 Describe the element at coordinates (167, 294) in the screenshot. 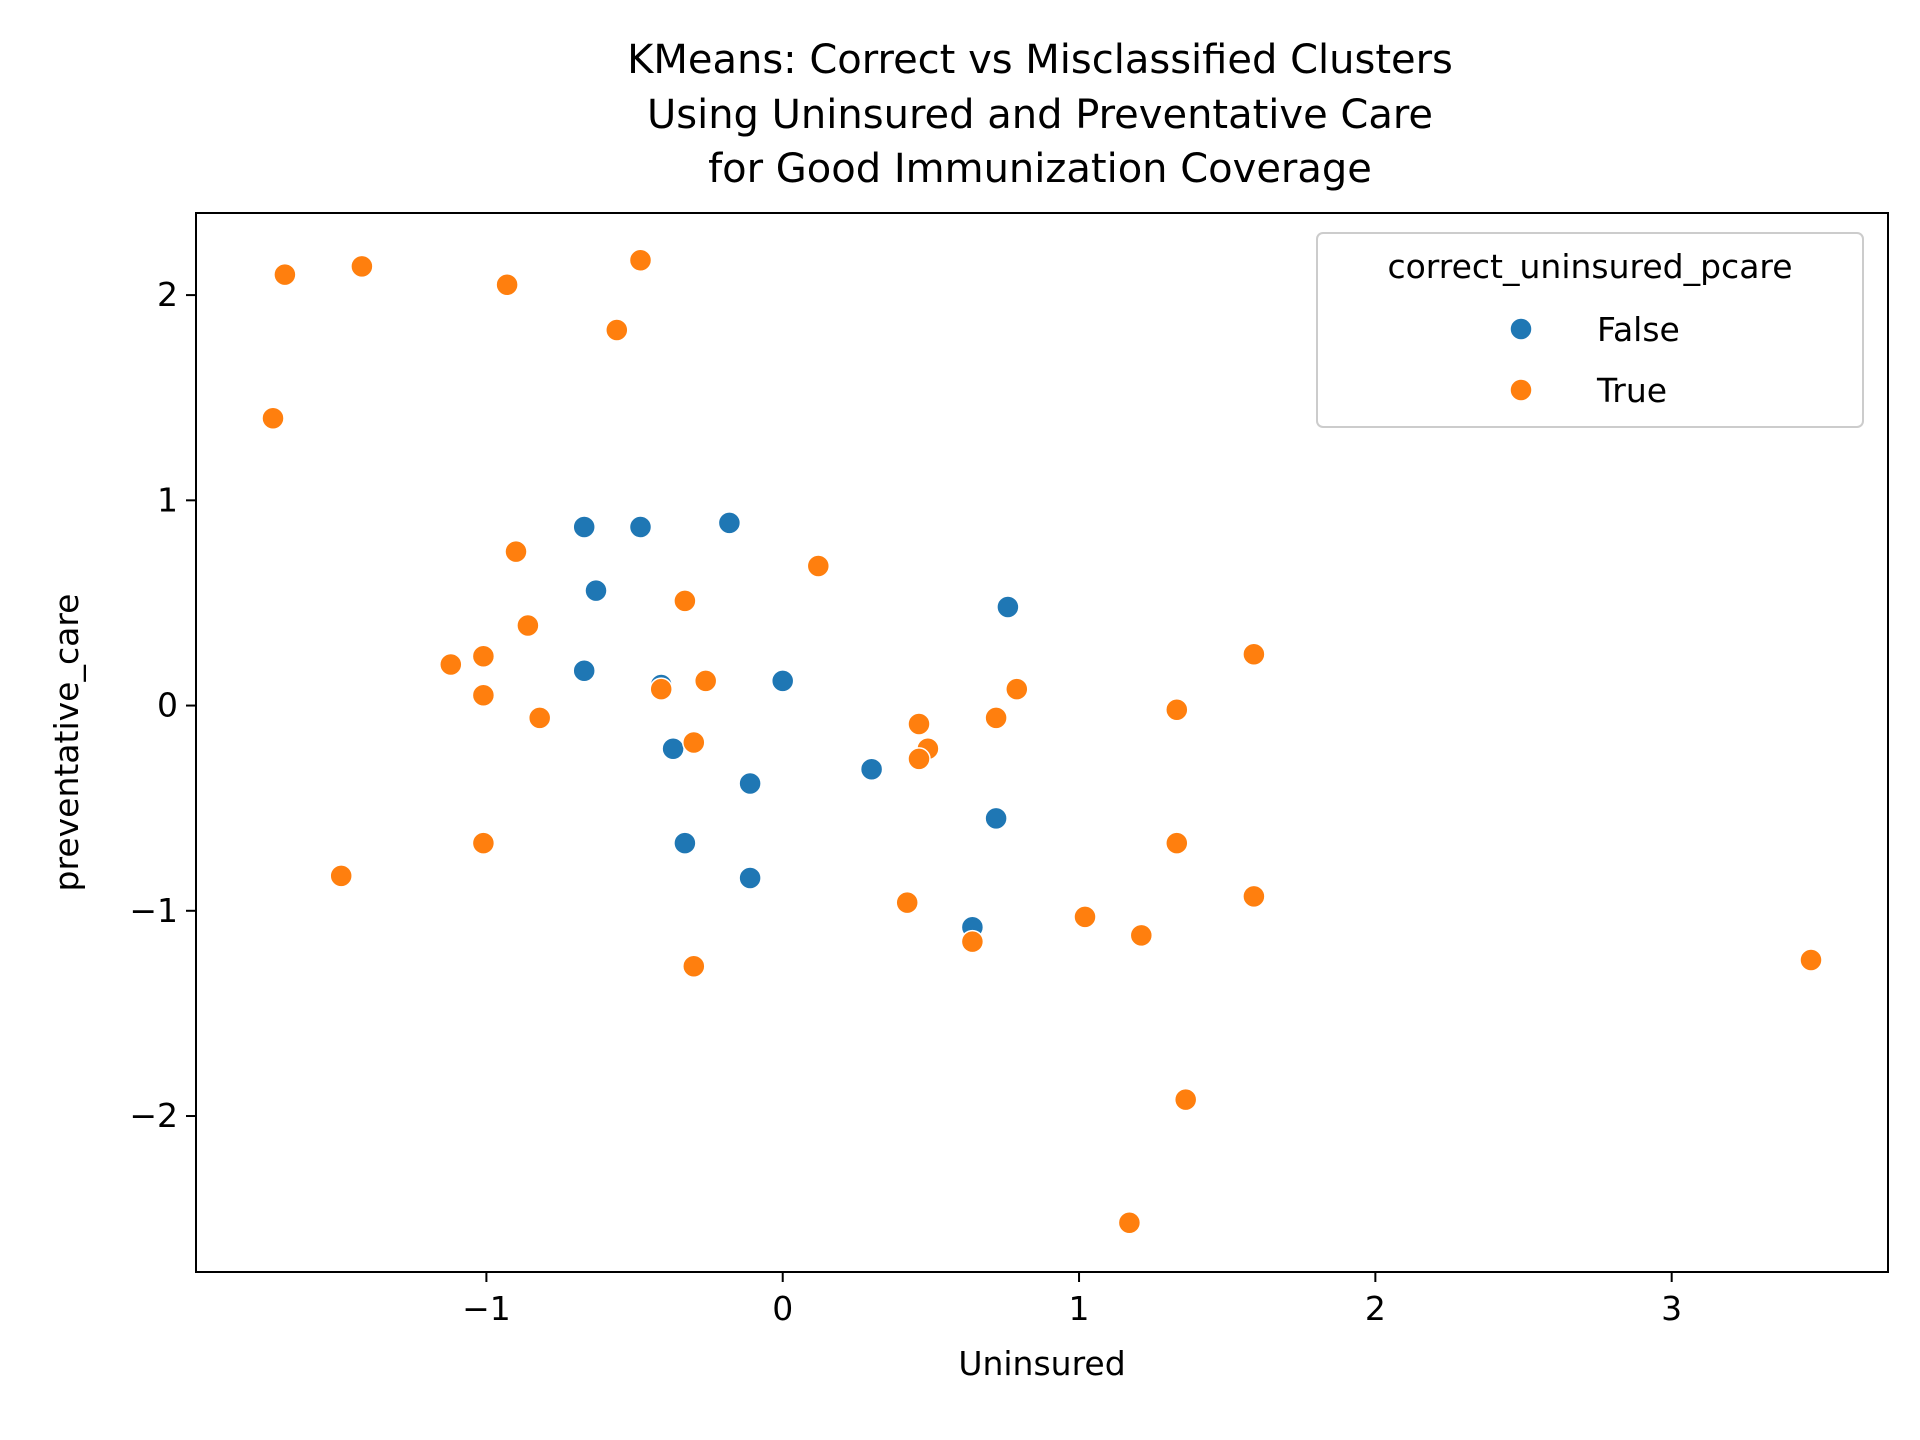

I see `y-tick-label: 2` at that location.